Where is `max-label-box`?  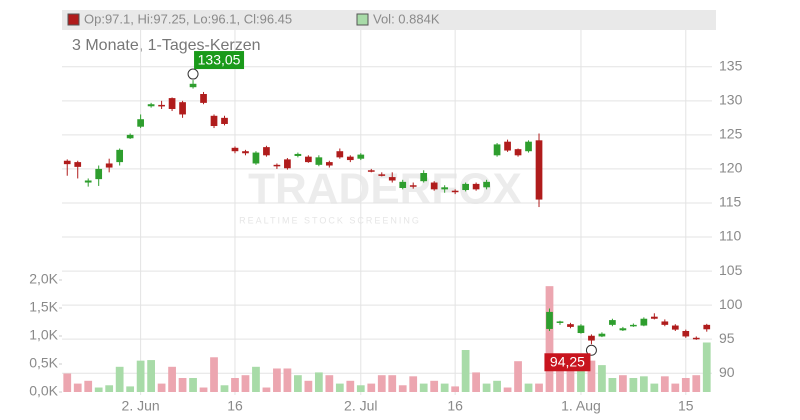
max-label-box is located at coordinates (219, 60).